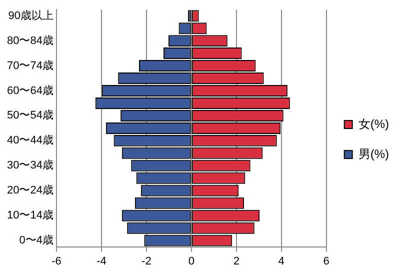 This screenshot has width=407, height=275. I want to click on x-tick-label: -6, so click(57, 261).